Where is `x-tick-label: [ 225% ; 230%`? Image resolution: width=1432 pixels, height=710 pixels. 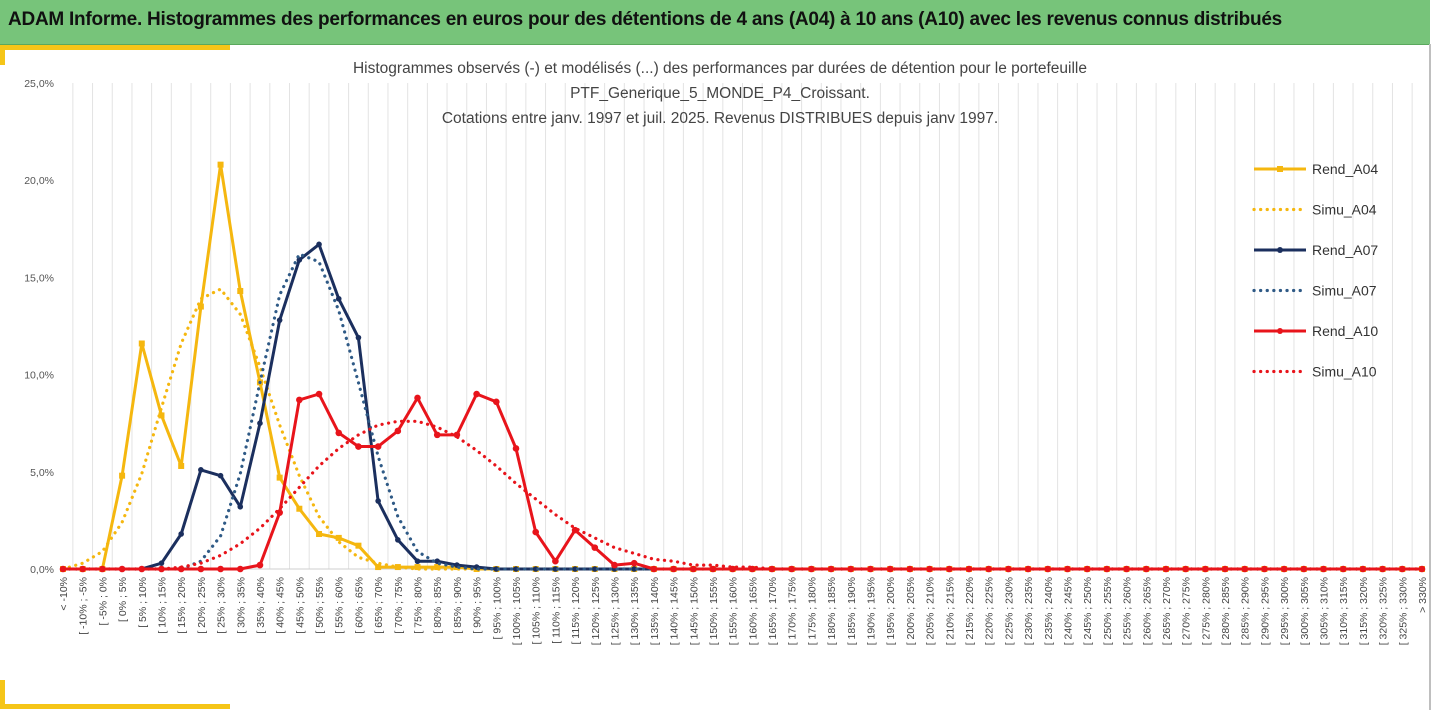
x-tick-label: [ 225% ; 230% is located at coordinates (1009, 611).